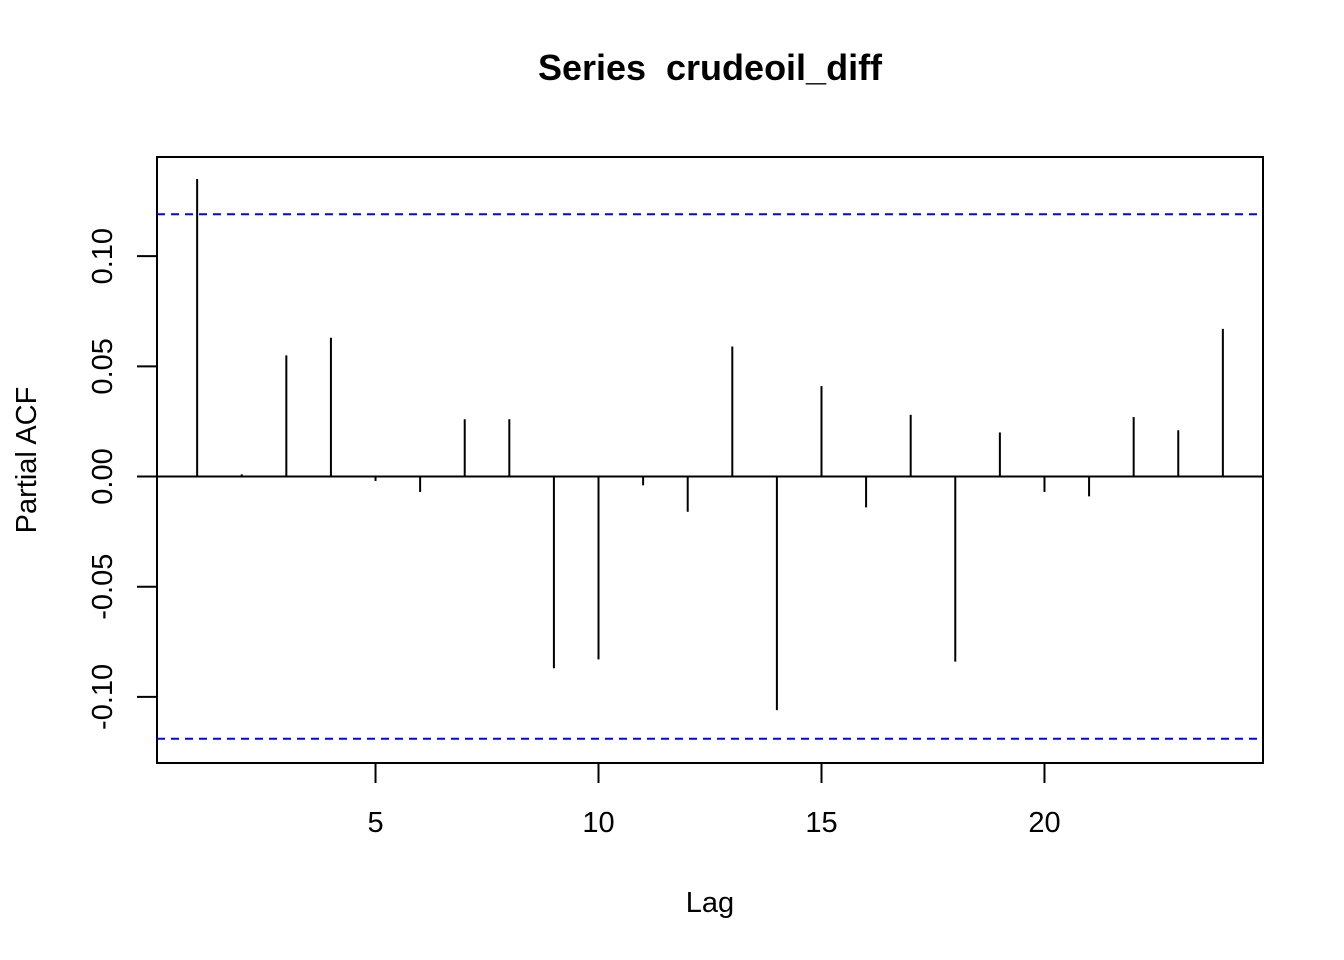 The width and height of the screenshot is (1344, 960). What do you see at coordinates (714, 800) in the screenshot?
I see `x-axis: 5 10 15 20` at bounding box center [714, 800].